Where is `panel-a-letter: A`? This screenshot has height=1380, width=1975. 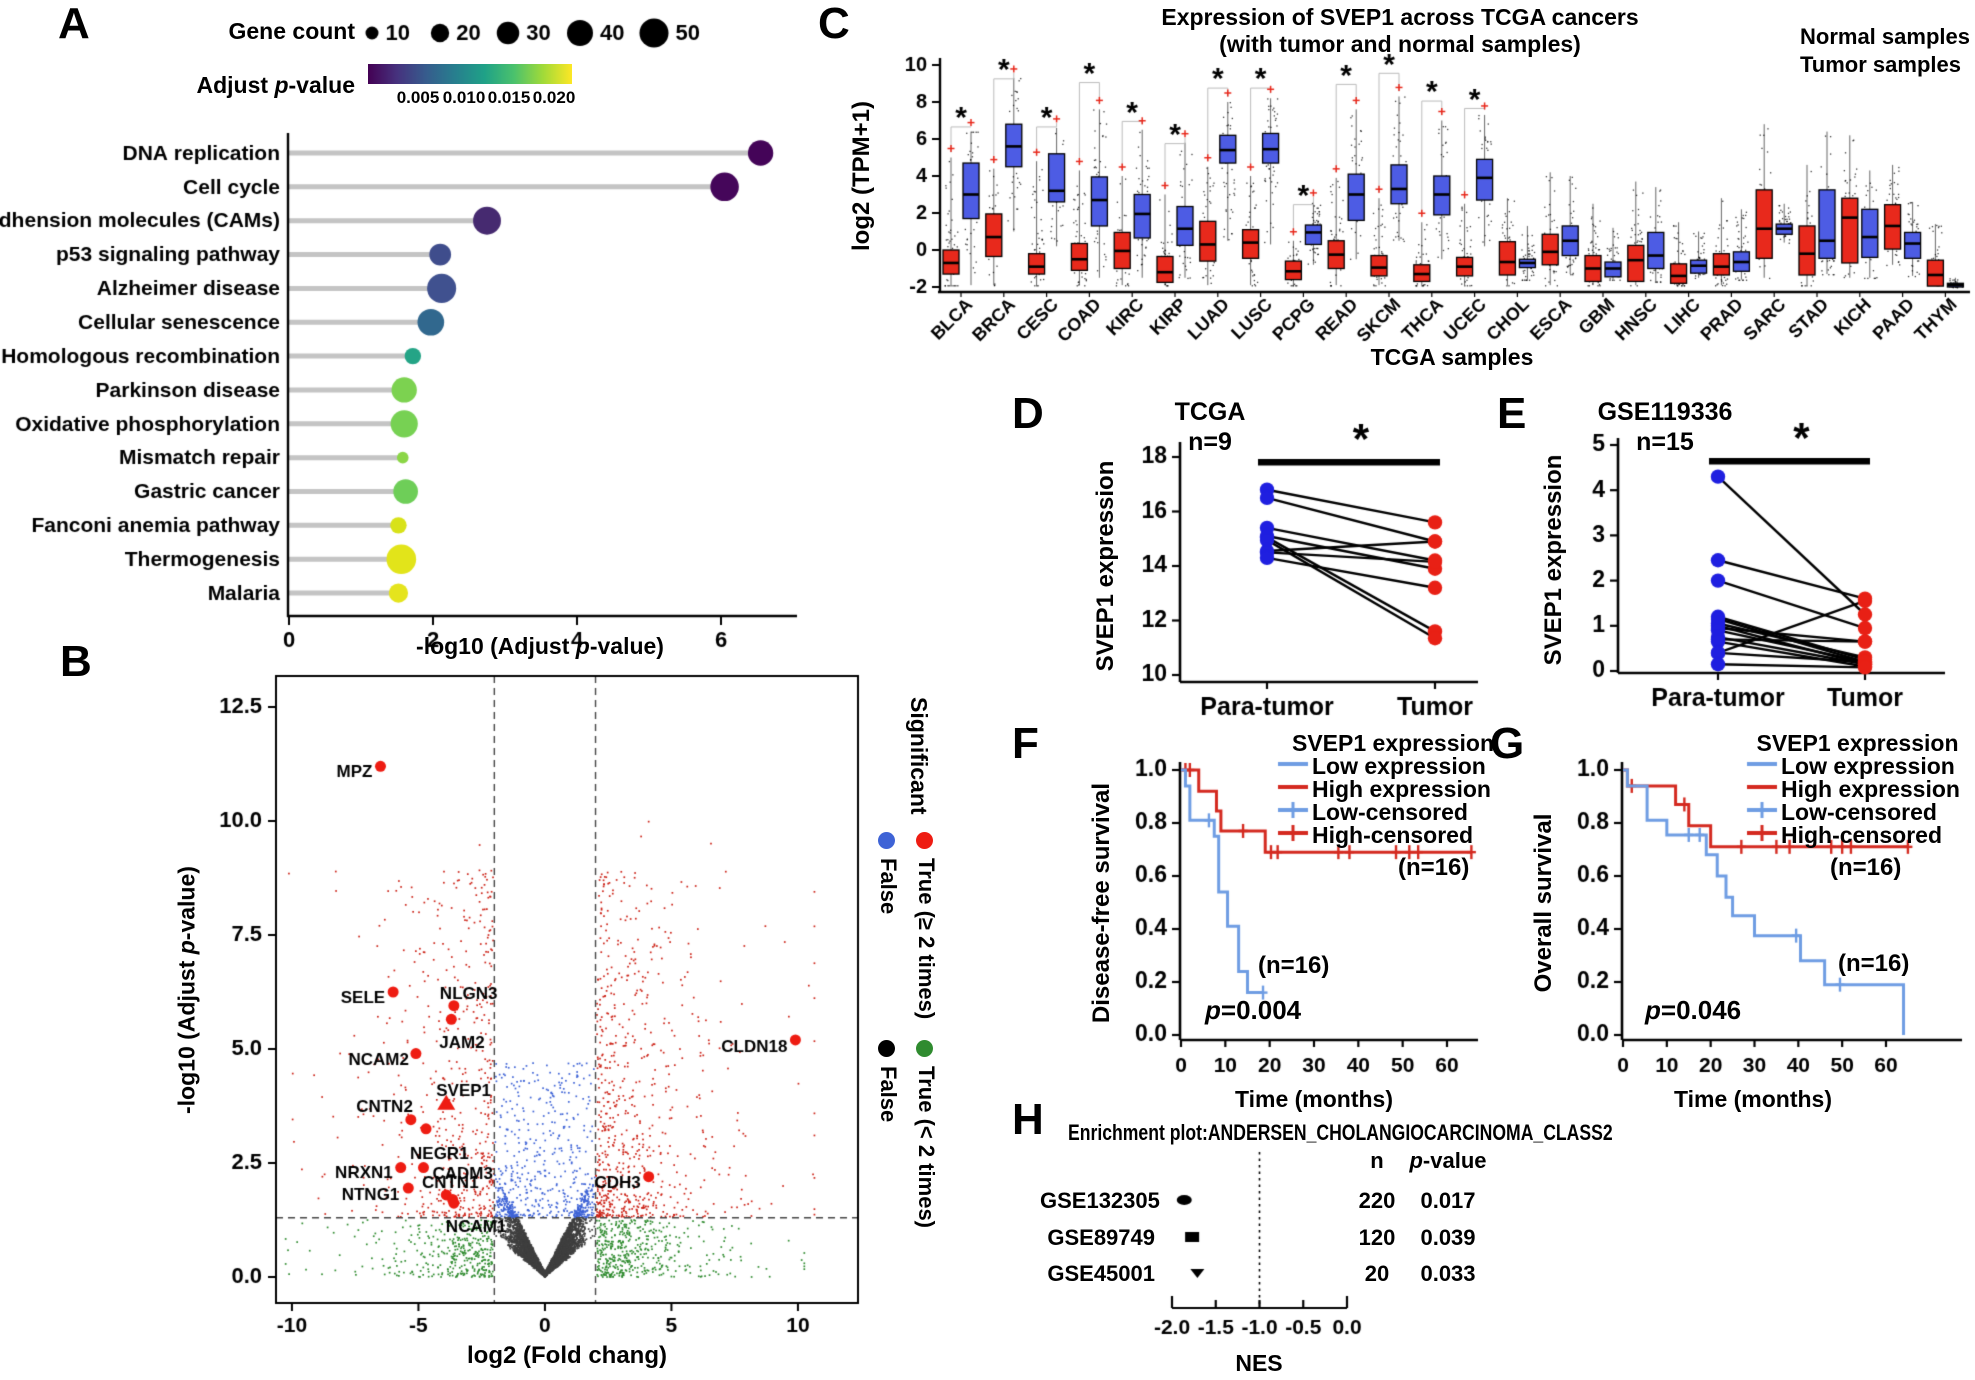
panel-a-letter: A is located at coordinates (74, 24).